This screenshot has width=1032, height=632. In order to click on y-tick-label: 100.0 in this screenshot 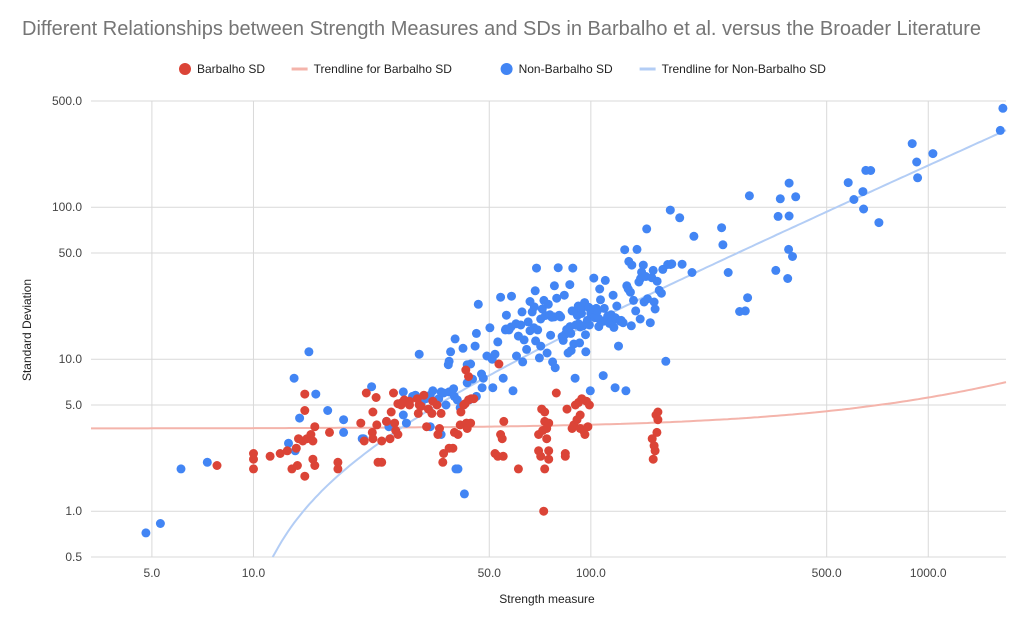, I will do `click(67, 207)`.